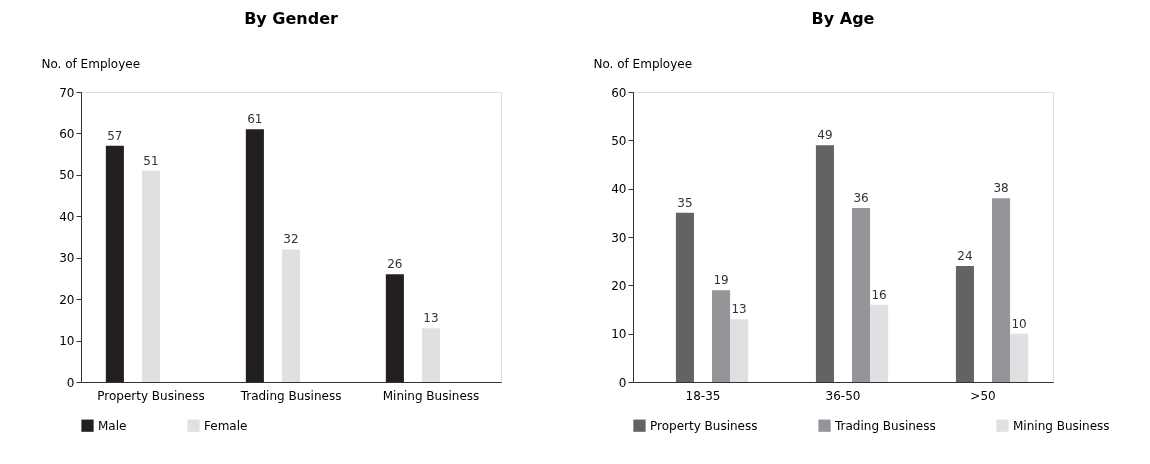  Describe the element at coordinates (721, 280) in the screenshot. I see `data-label: 19` at that location.